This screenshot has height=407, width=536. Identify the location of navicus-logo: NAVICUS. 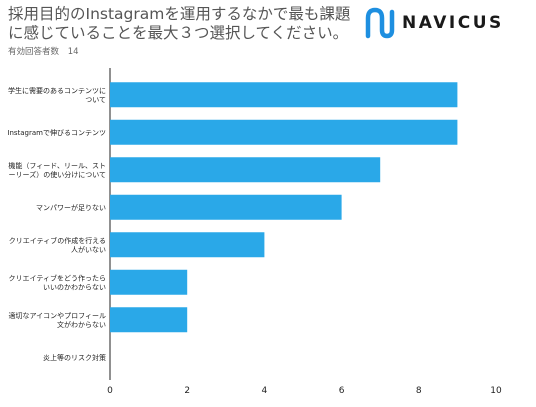
(447, 24).